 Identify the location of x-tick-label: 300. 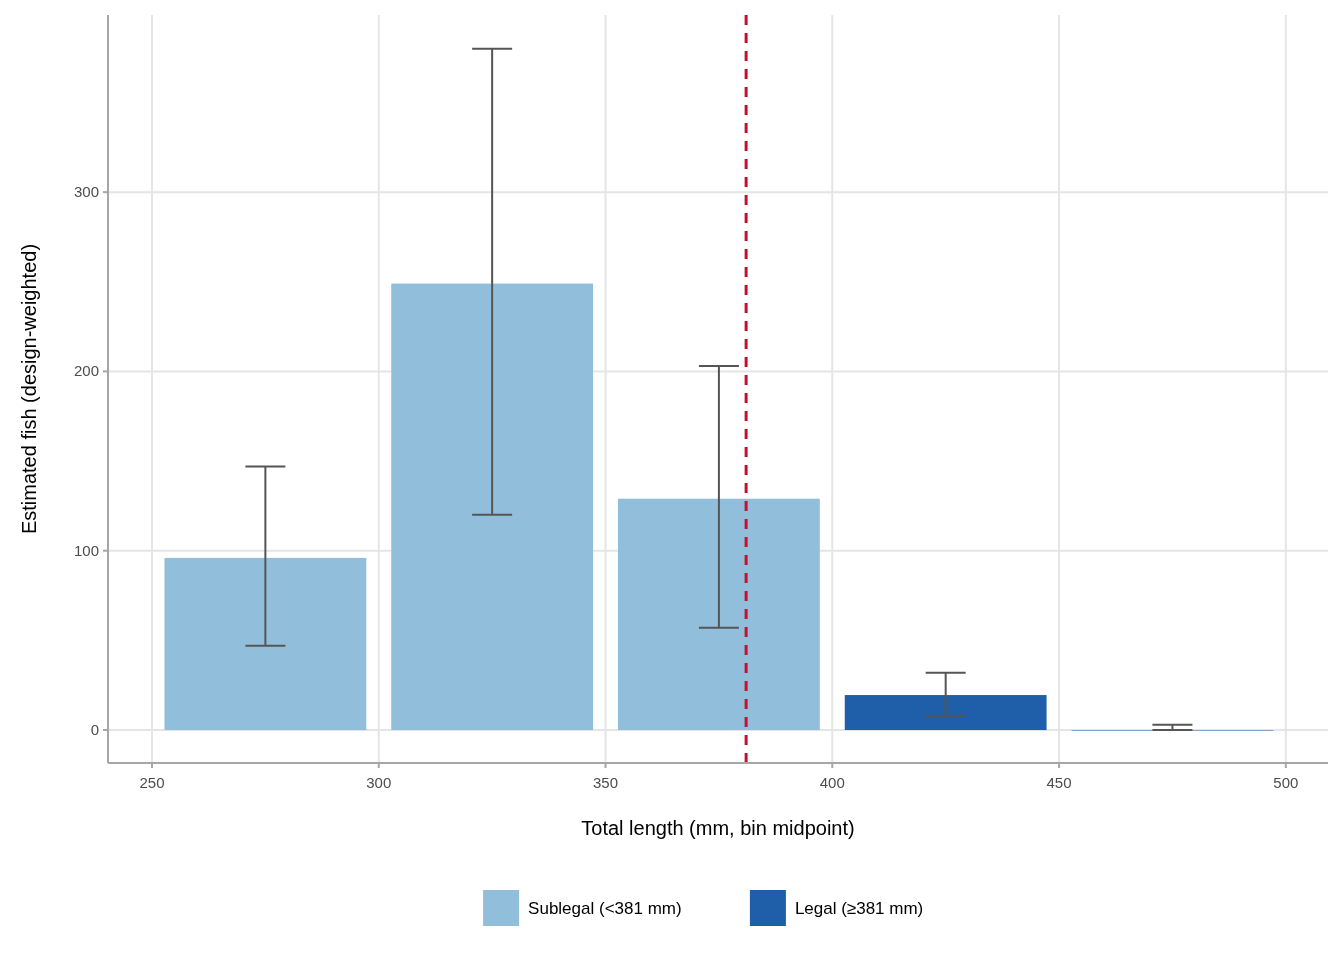
(379, 782).